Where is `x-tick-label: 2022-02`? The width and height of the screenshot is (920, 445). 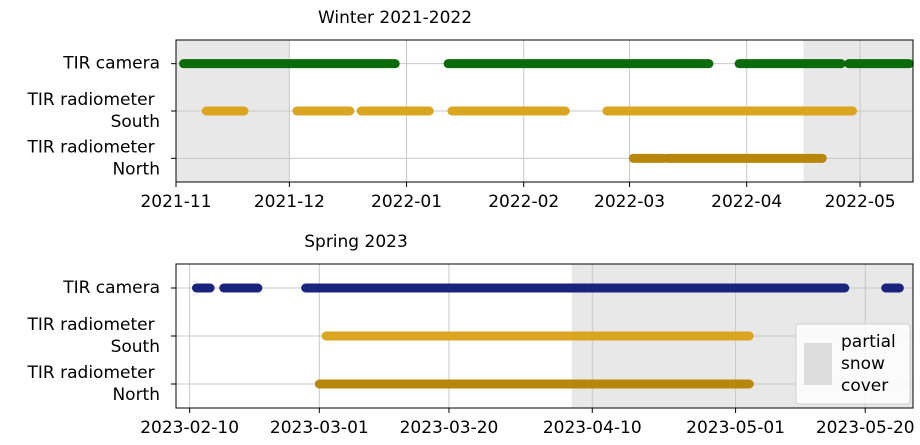
x-tick-label: 2022-02 is located at coordinates (523, 202).